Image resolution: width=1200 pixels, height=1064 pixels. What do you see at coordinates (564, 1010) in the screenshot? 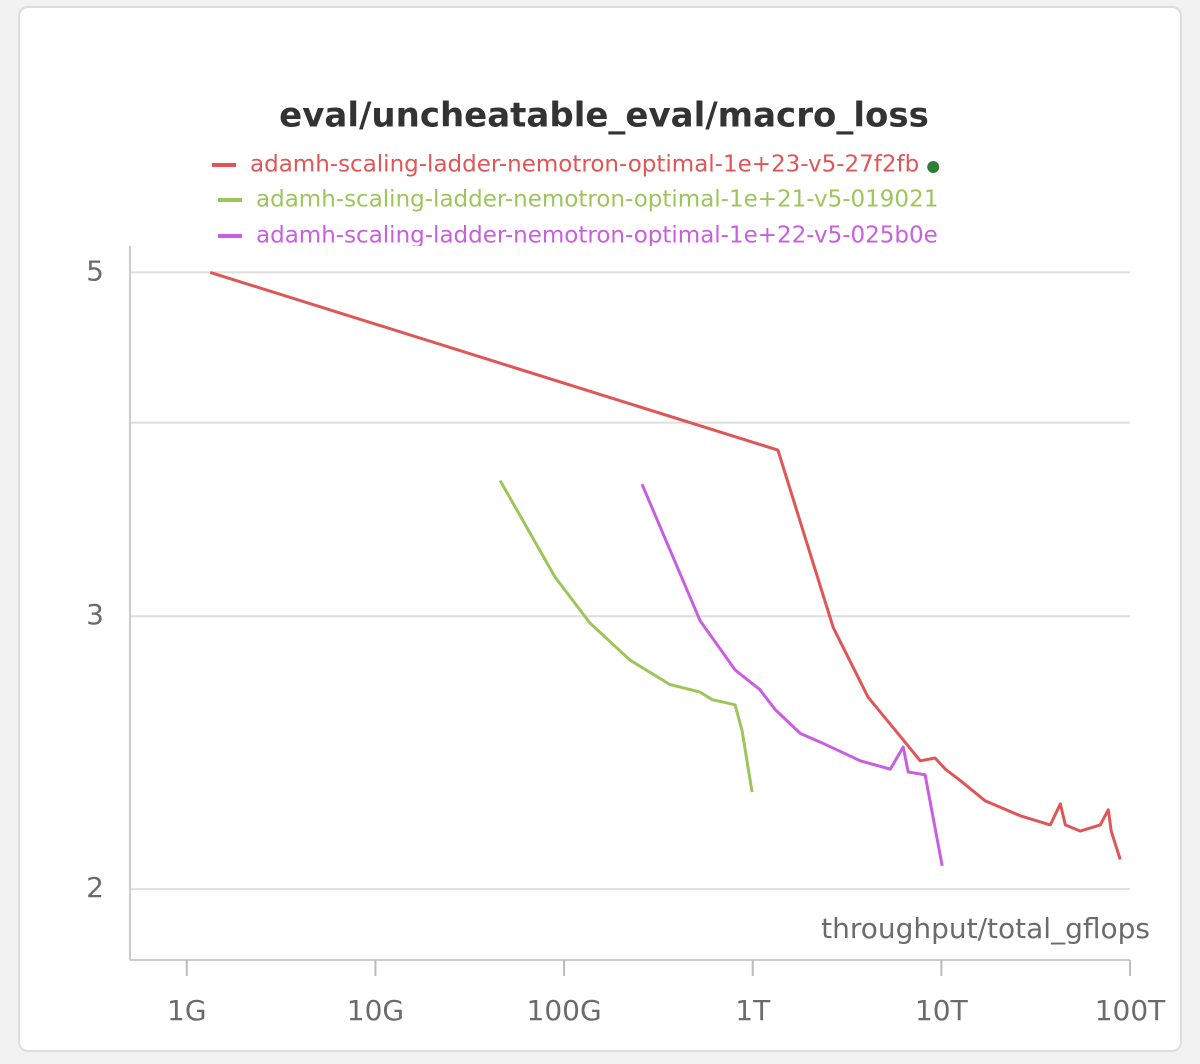
I see `x-tick-label: 100G` at bounding box center [564, 1010].